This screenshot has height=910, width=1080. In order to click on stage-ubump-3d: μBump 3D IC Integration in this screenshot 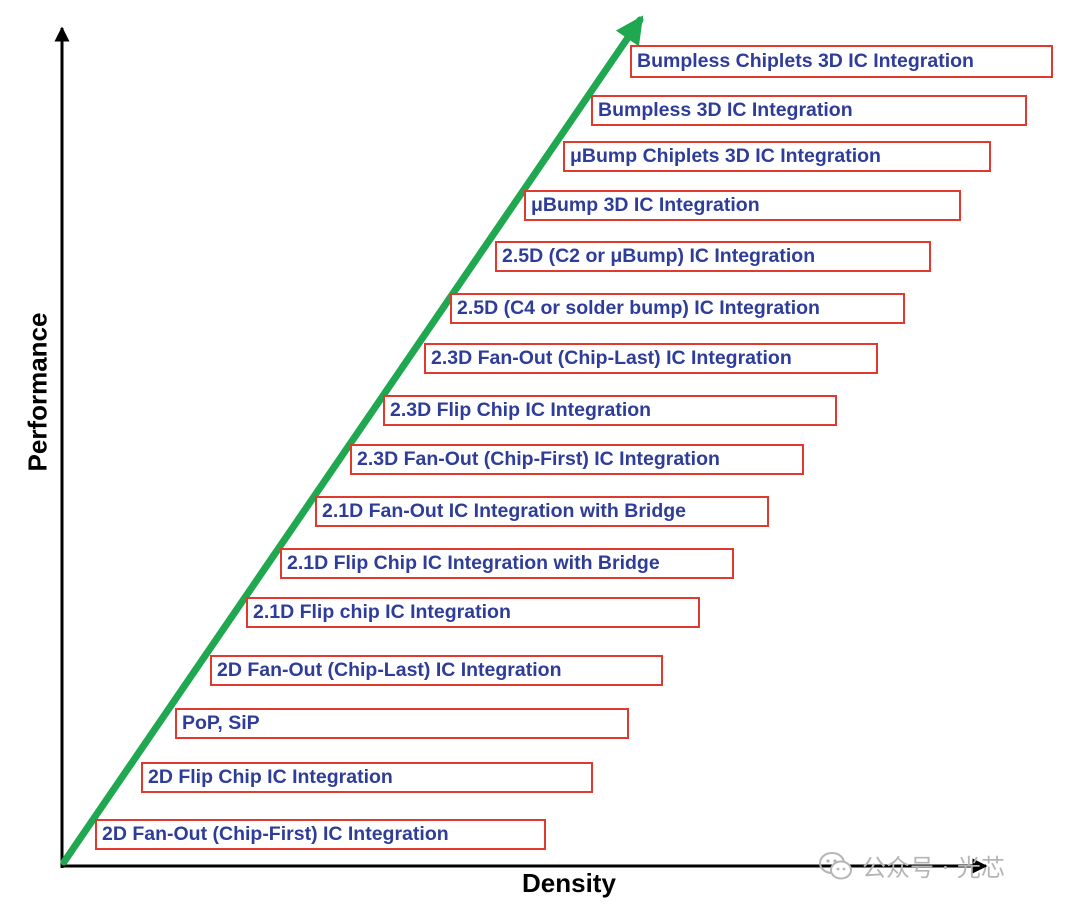, I will do `click(742, 205)`.